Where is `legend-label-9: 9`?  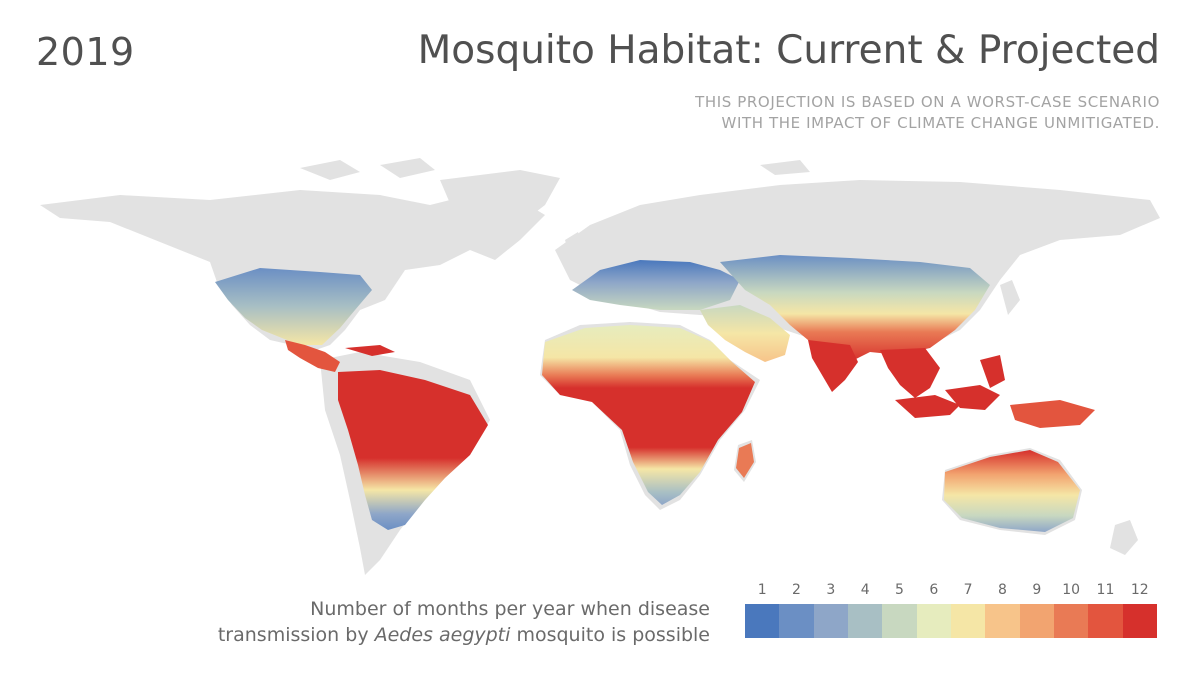
legend-label-9: 9 is located at coordinates (1037, 590).